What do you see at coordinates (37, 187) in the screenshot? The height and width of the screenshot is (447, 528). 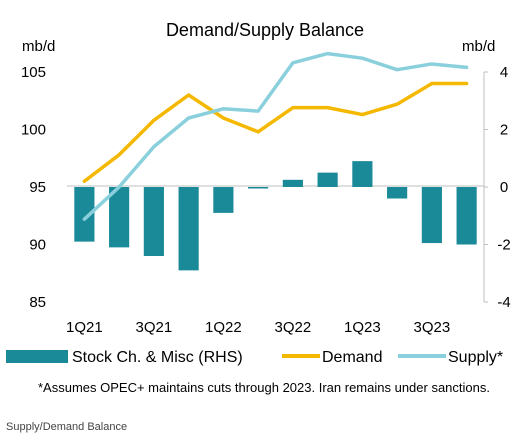 I see `left-tick-label: 95` at bounding box center [37, 187].